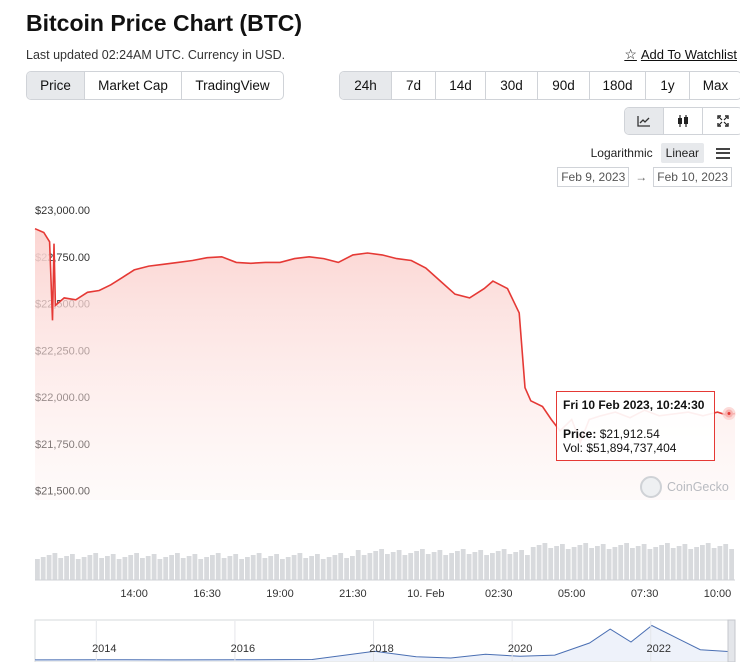 The height and width of the screenshot is (662, 740). I want to click on range-1y: 1y, so click(668, 85).